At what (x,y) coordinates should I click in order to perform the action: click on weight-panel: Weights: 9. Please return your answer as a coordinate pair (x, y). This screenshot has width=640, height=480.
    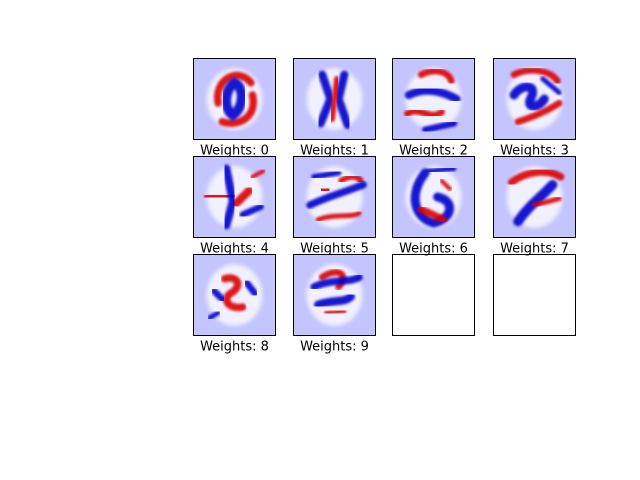
    Looking at the image, I should click on (334, 304).